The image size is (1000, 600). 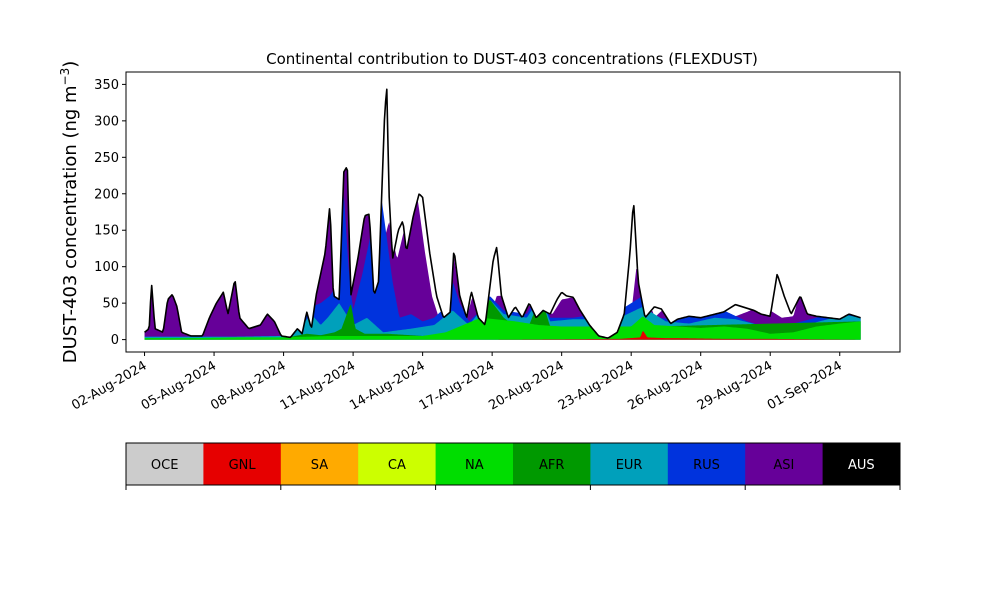 I want to click on colorbar-label-rus: RUS, so click(x=706, y=465).